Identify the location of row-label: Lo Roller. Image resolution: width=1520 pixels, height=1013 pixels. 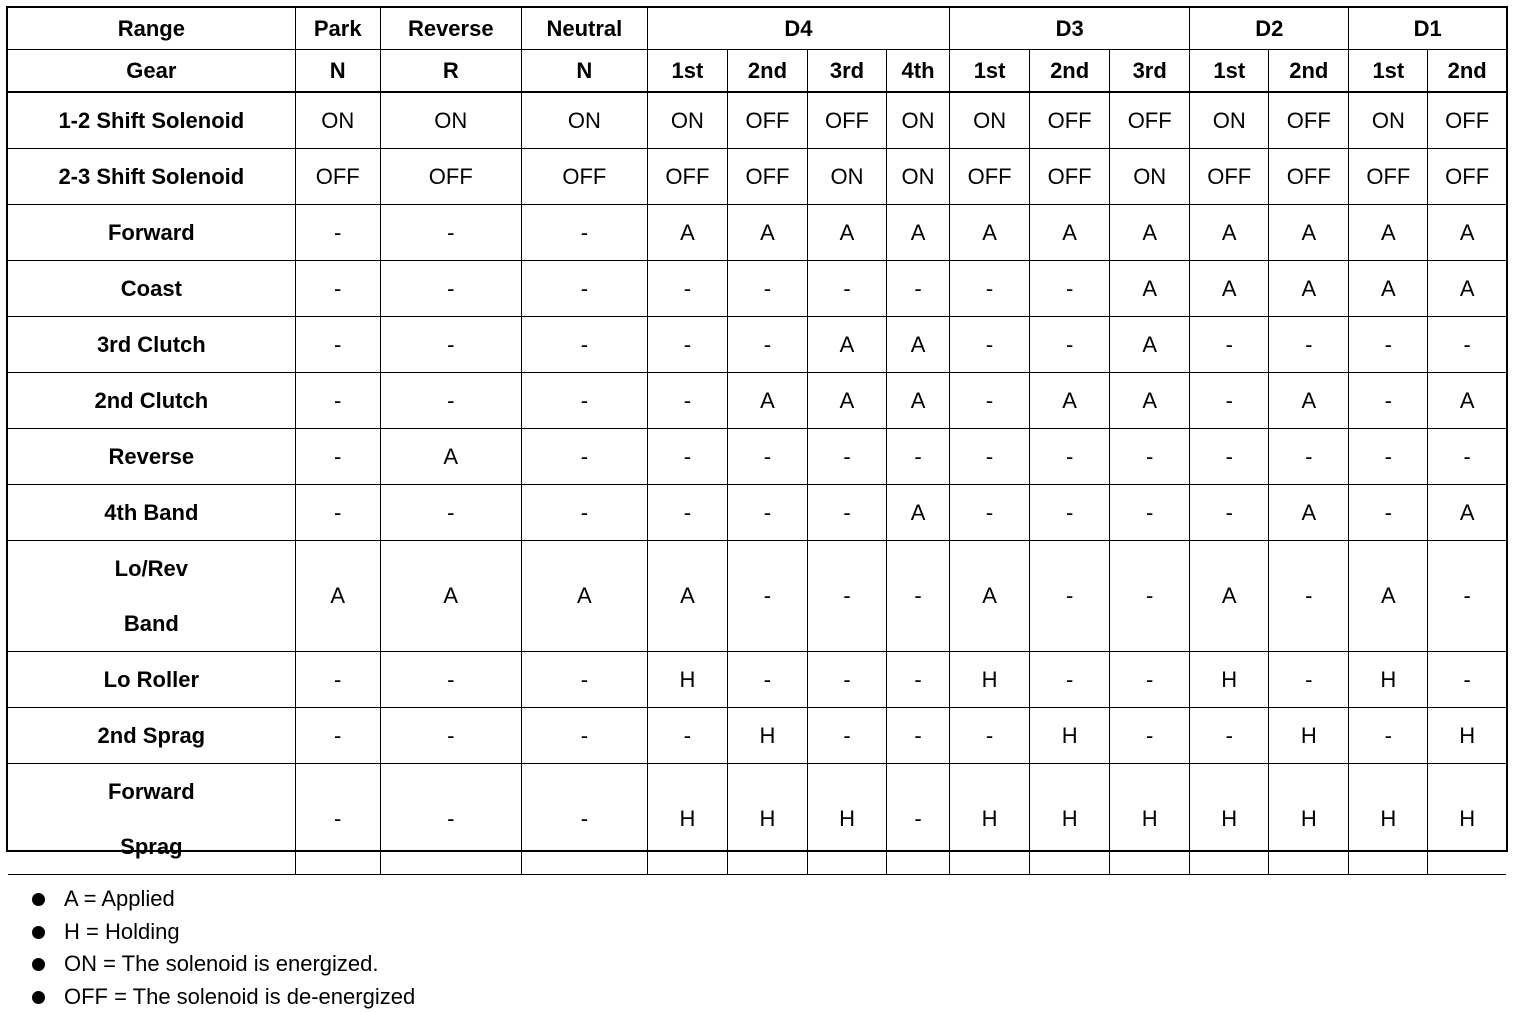
(151, 680).